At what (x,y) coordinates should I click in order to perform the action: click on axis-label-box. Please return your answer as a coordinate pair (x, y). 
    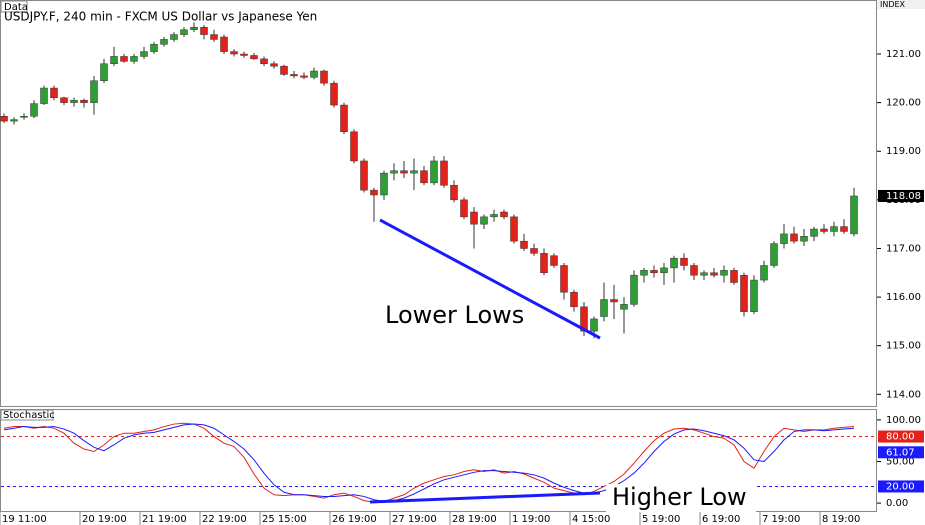
    Looking at the image, I should click on (901, 4).